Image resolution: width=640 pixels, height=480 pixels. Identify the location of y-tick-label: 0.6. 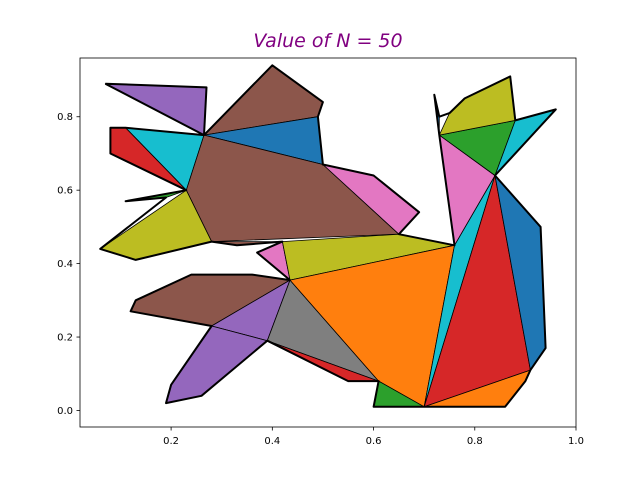
(65, 191).